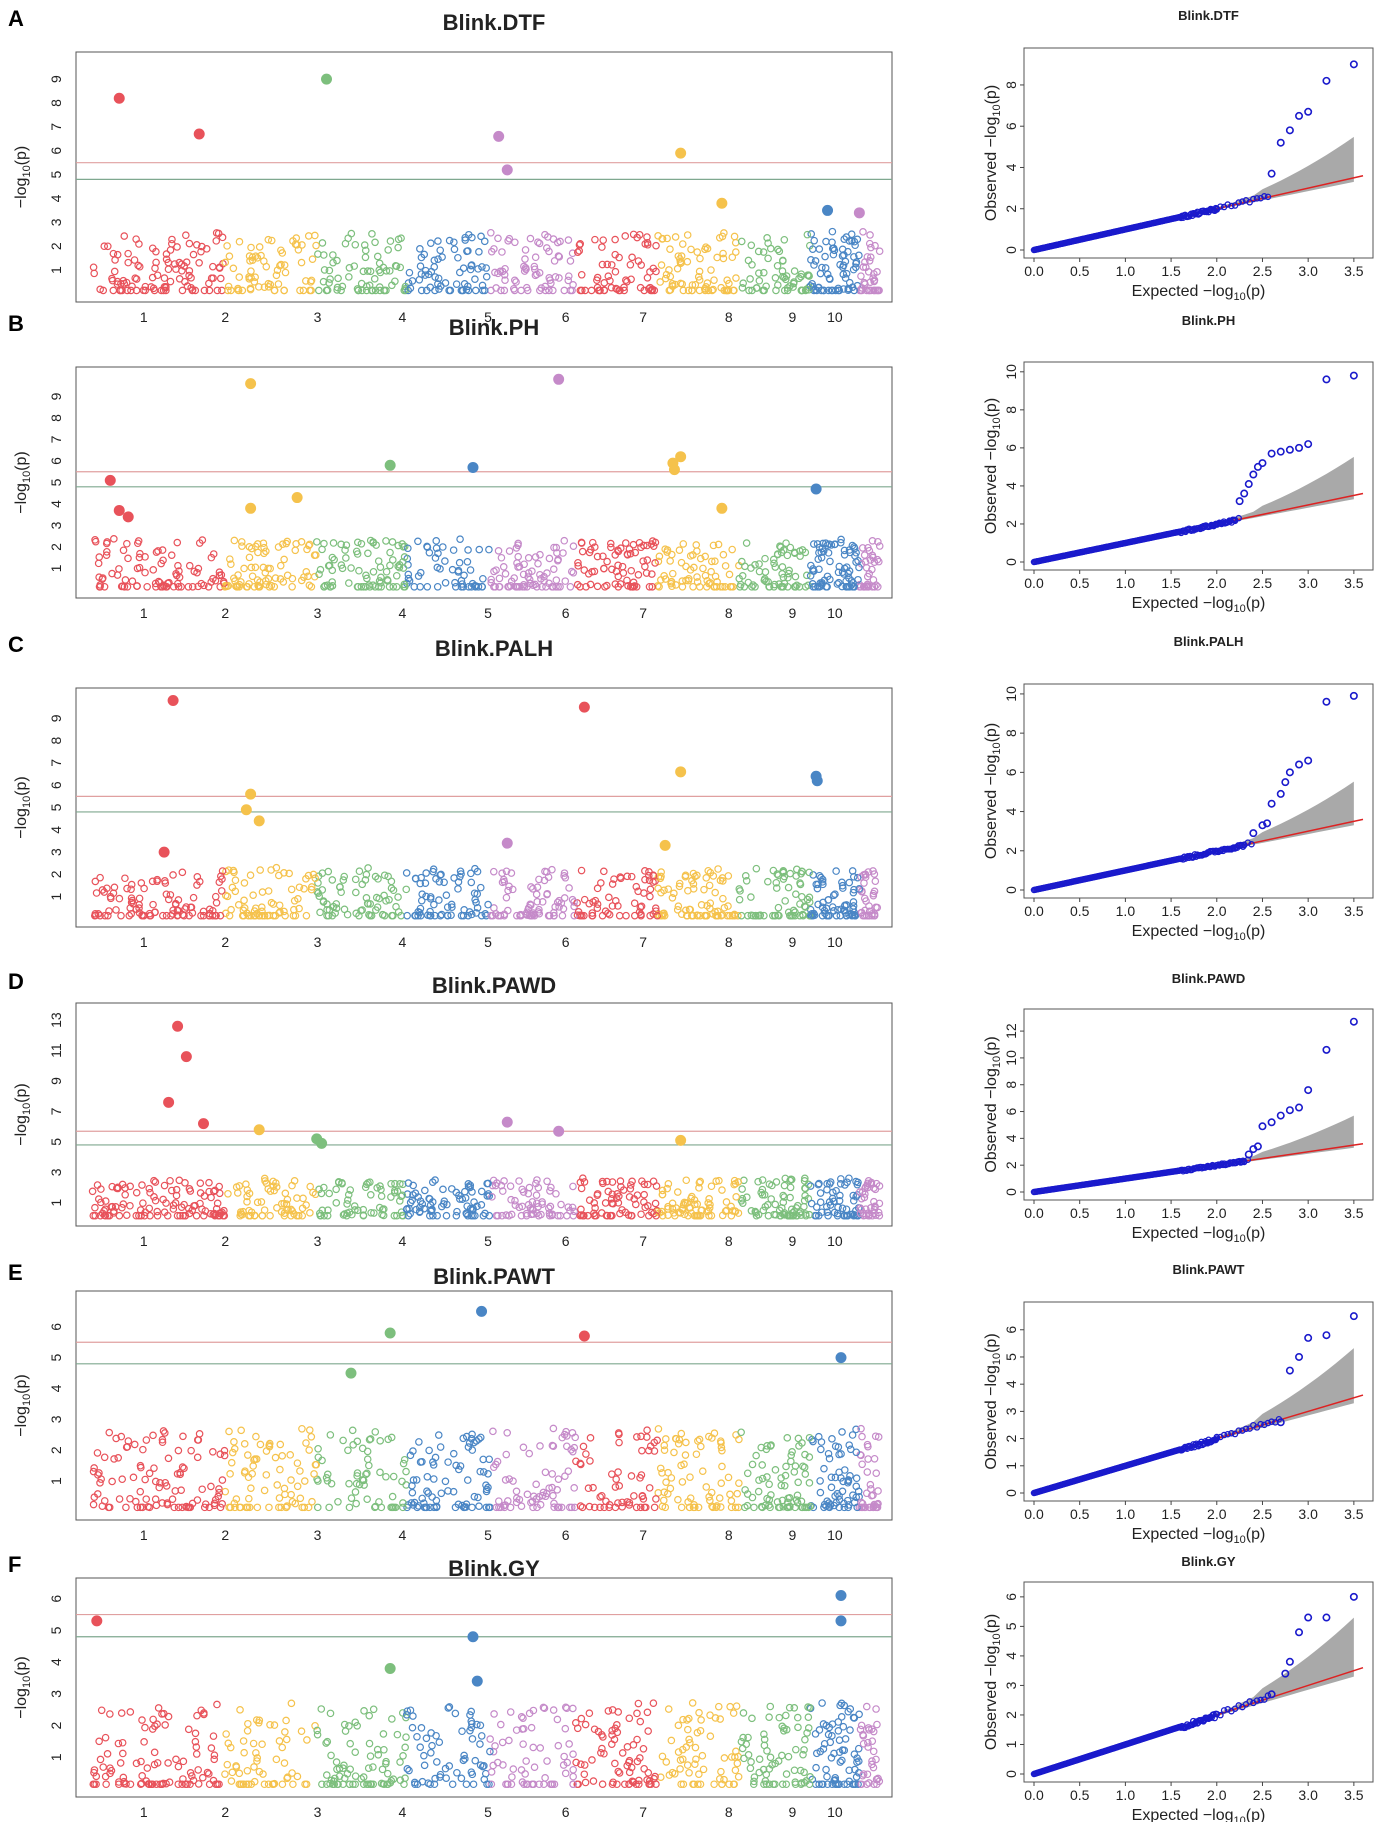  What do you see at coordinates (1011, 1192) in the screenshot?
I see `y-tick-label: 0` at bounding box center [1011, 1192].